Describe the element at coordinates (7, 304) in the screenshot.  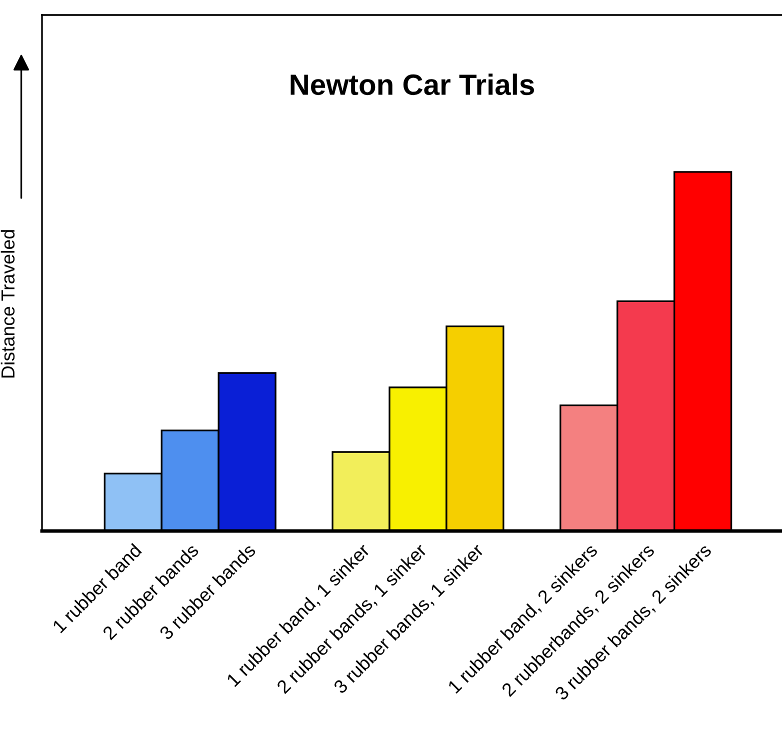
I see `y-axis-title: Distance Traveled` at that location.